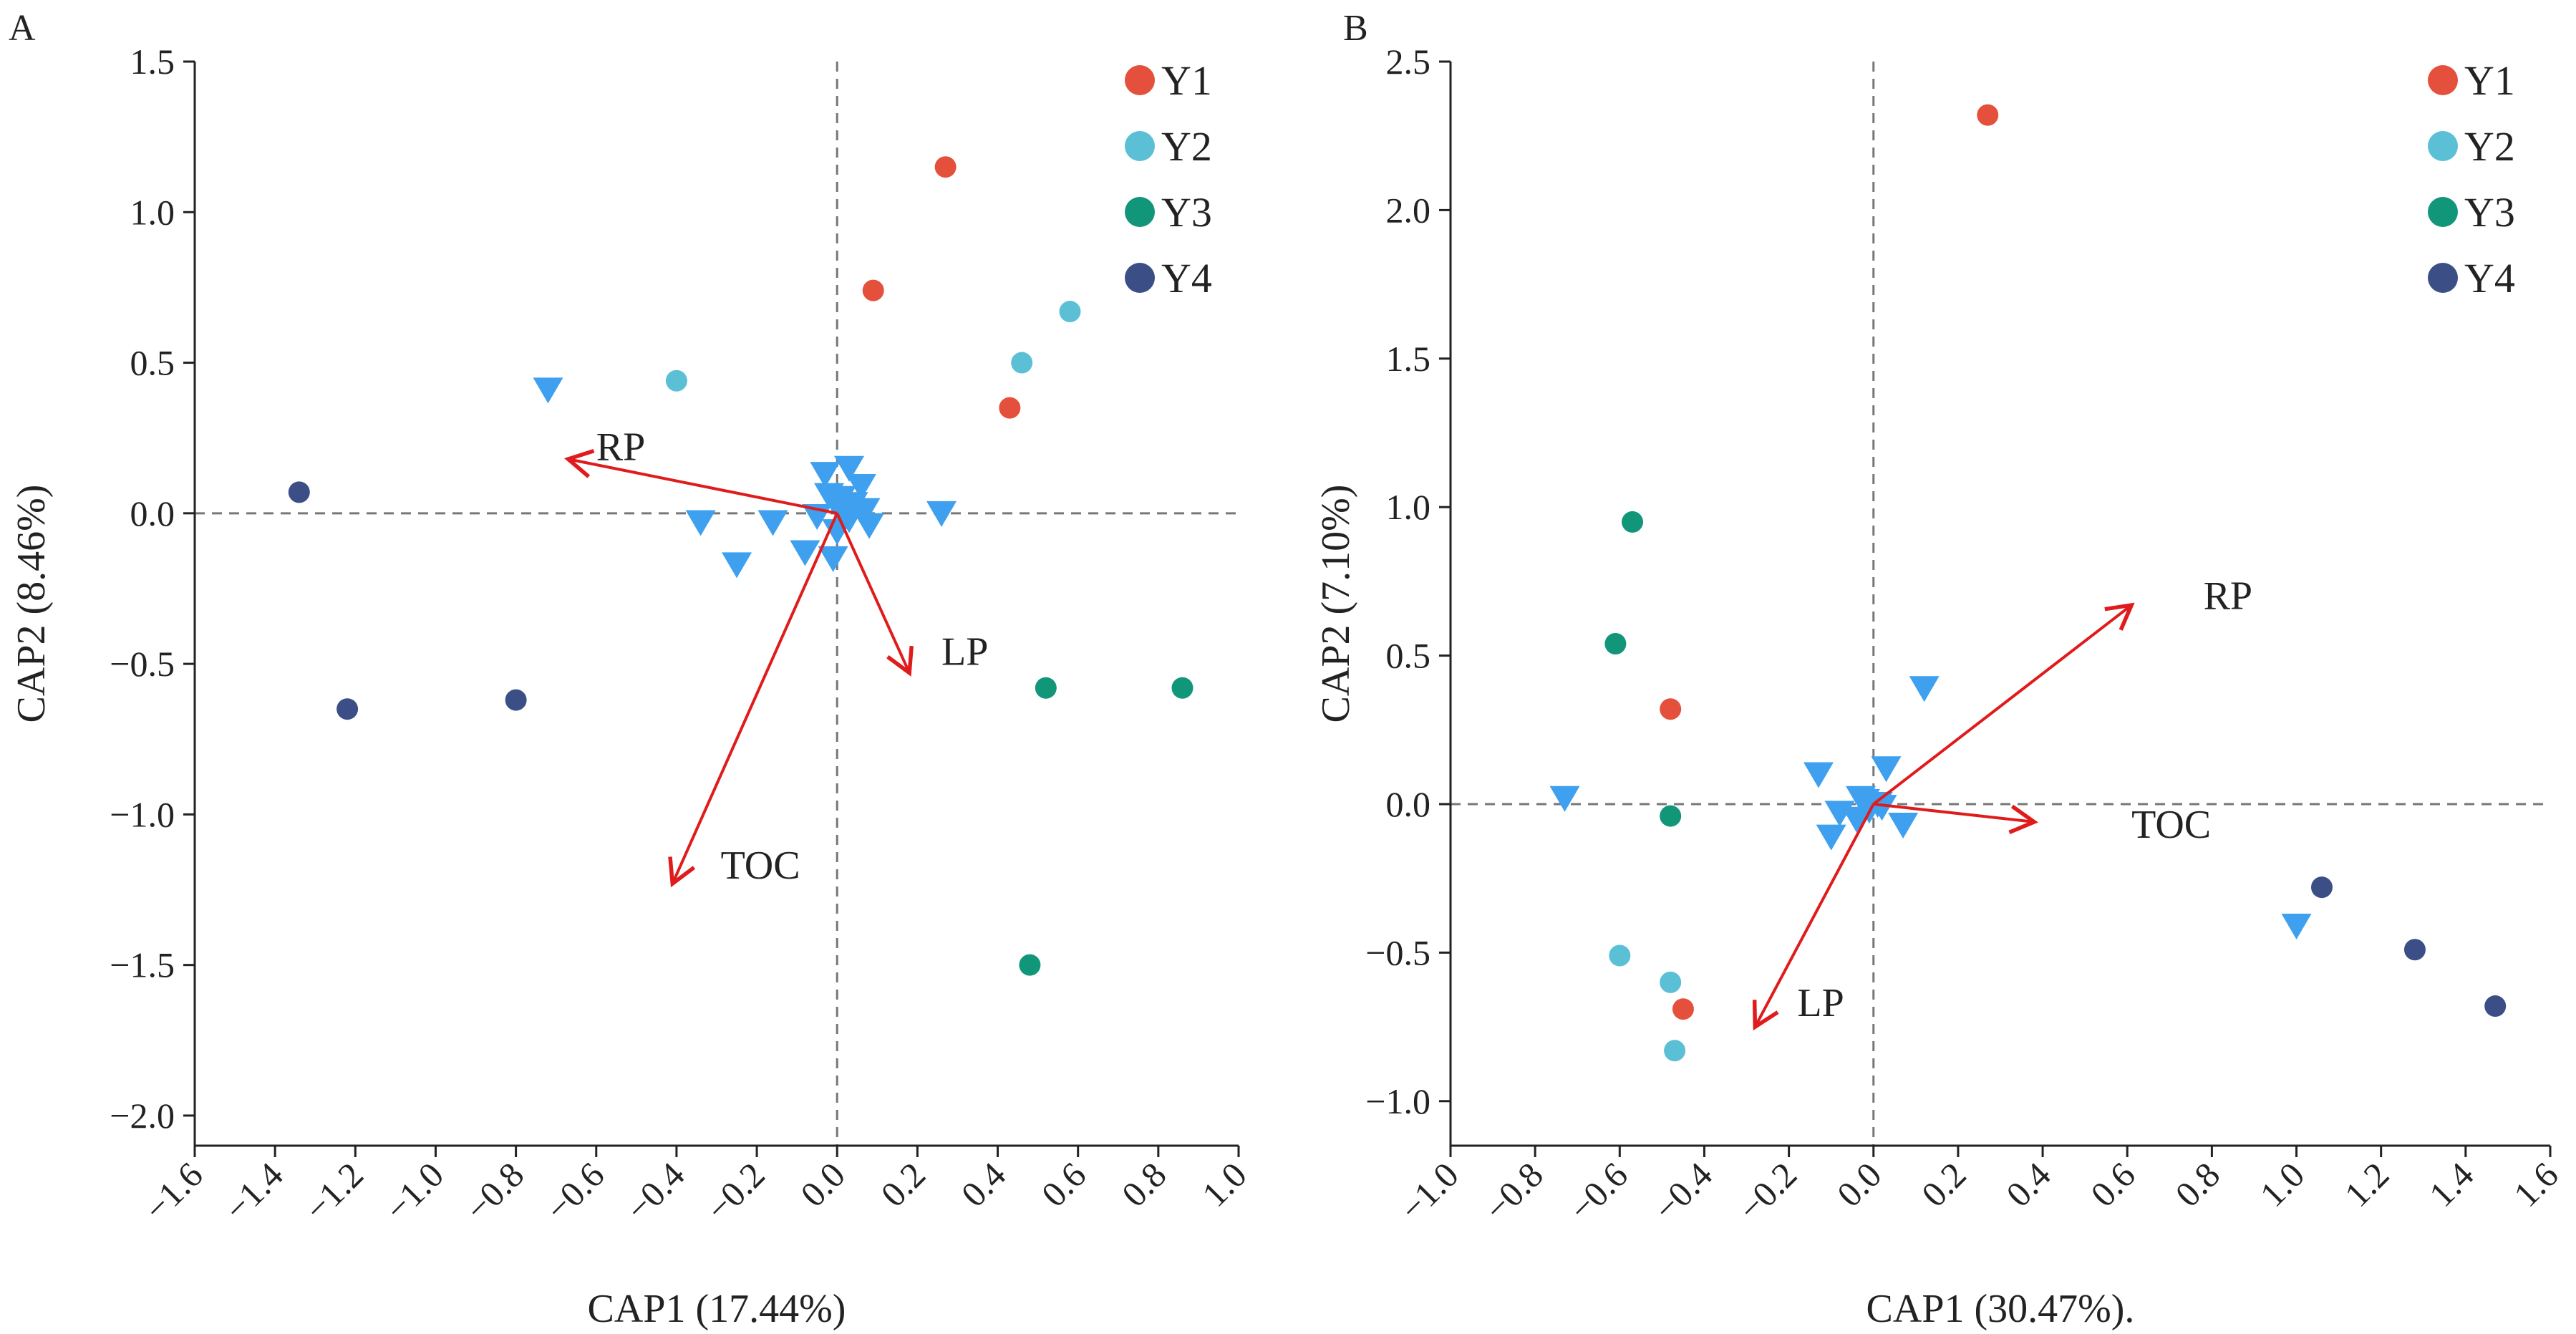  Describe the element at coordinates (2536, 1184) in the screenshot. I see `x-tick-label: 1.6` at that location.